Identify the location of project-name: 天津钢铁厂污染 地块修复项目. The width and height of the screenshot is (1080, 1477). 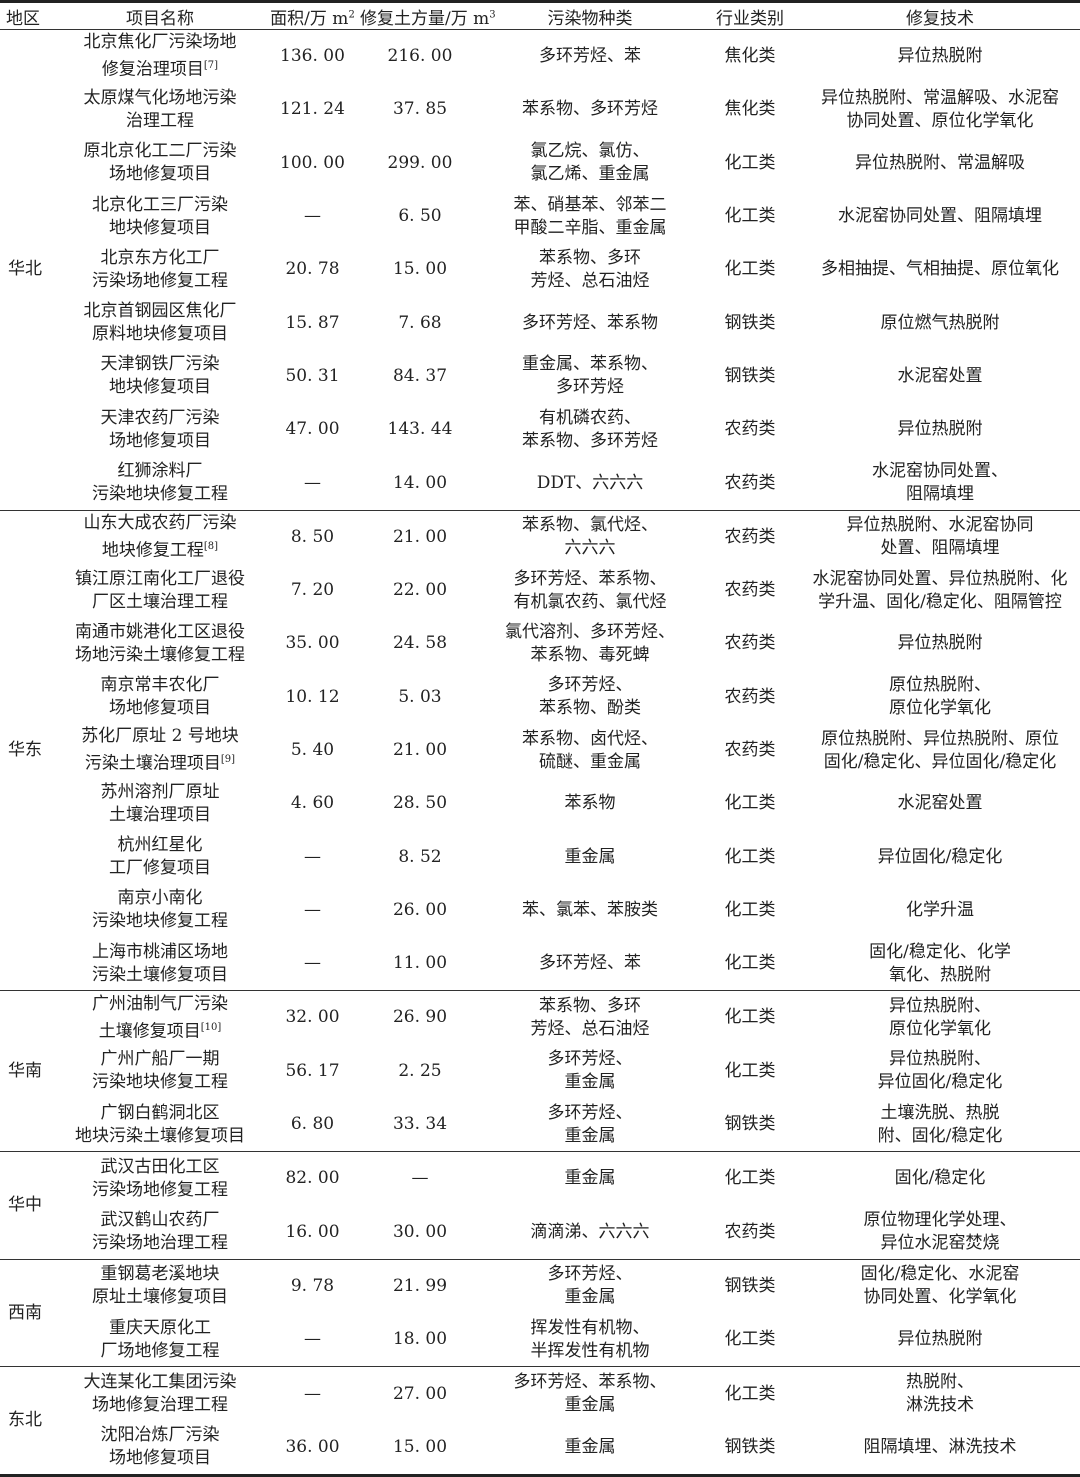
(160, 376).